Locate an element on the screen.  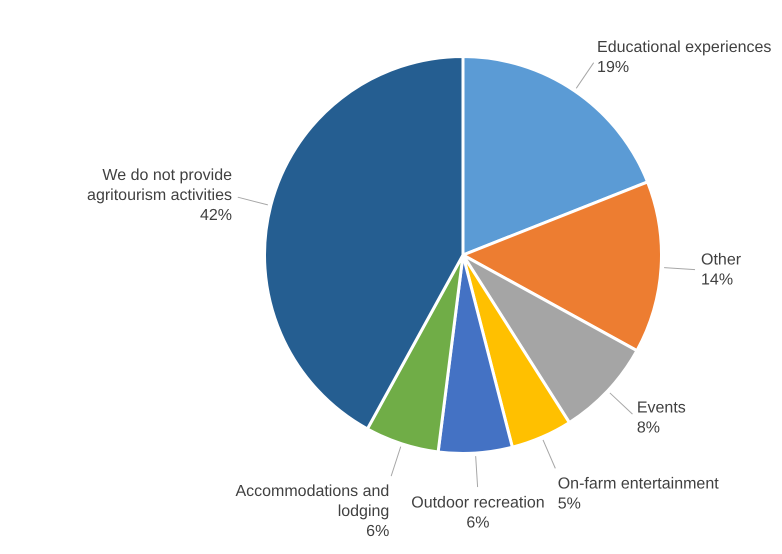
data-label: 42% is located at coordinates (216, 215).